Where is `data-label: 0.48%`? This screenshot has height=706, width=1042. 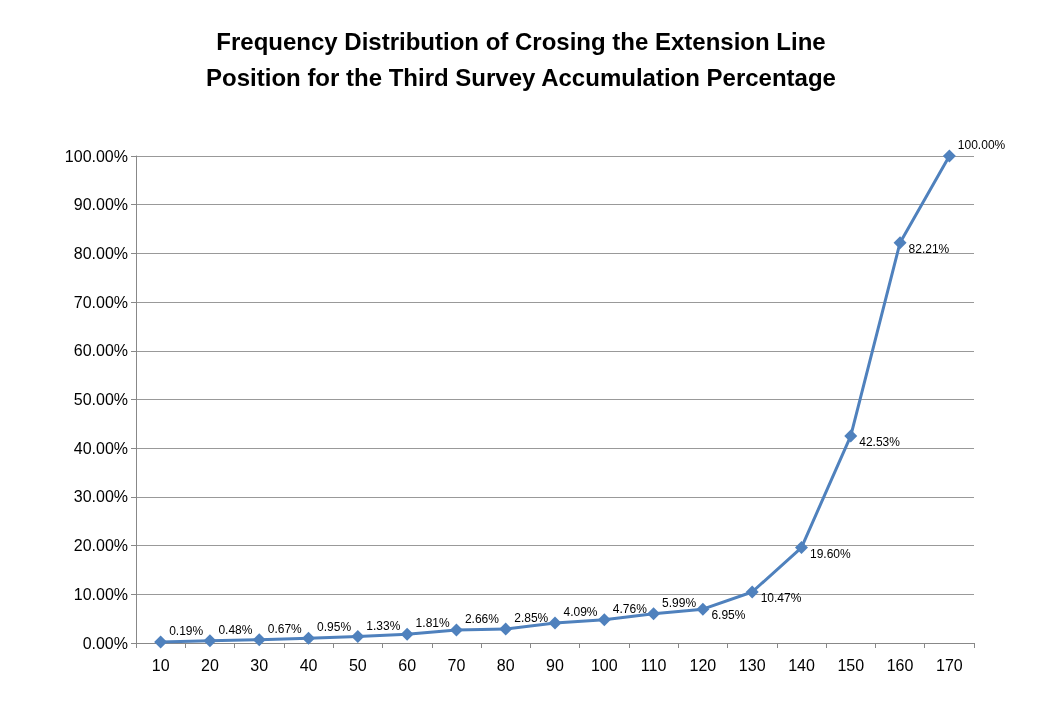
data-label: 0.48% is located at coordinates (235, 629).